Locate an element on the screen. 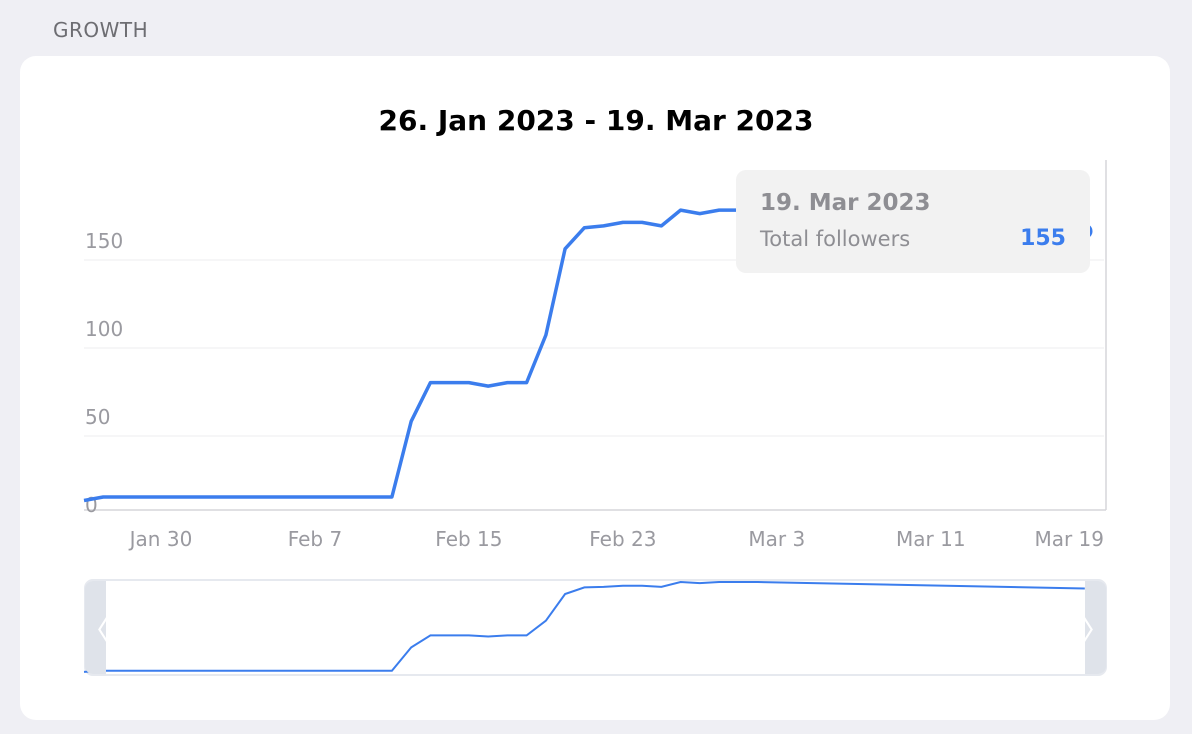 This screenshot has width=1192, height=734. navigator-left-handle: 〈 is located at coordinates (96, 627).